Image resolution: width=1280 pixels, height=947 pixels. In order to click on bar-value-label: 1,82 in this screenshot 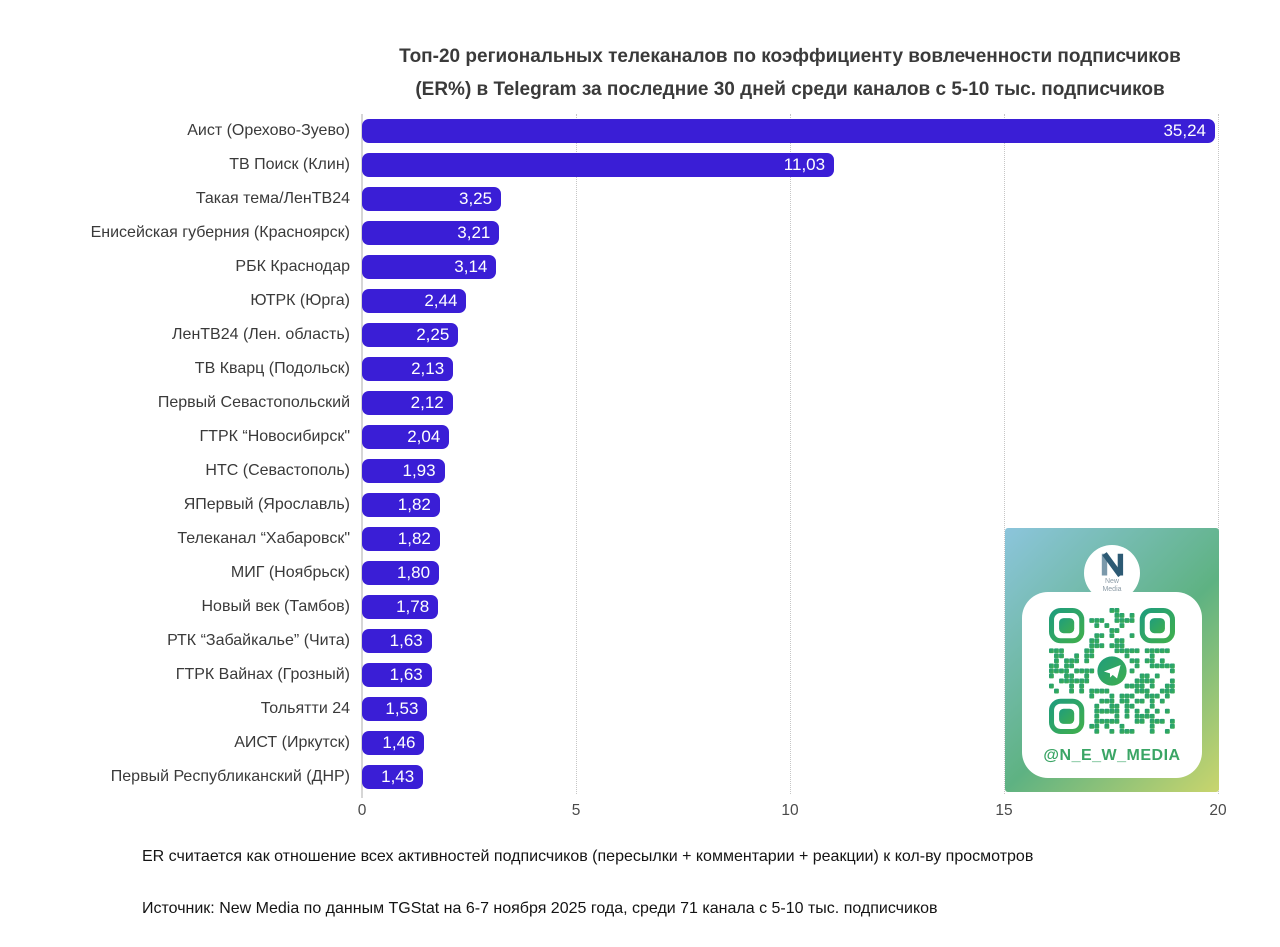, I will do `click(414, 538)`.